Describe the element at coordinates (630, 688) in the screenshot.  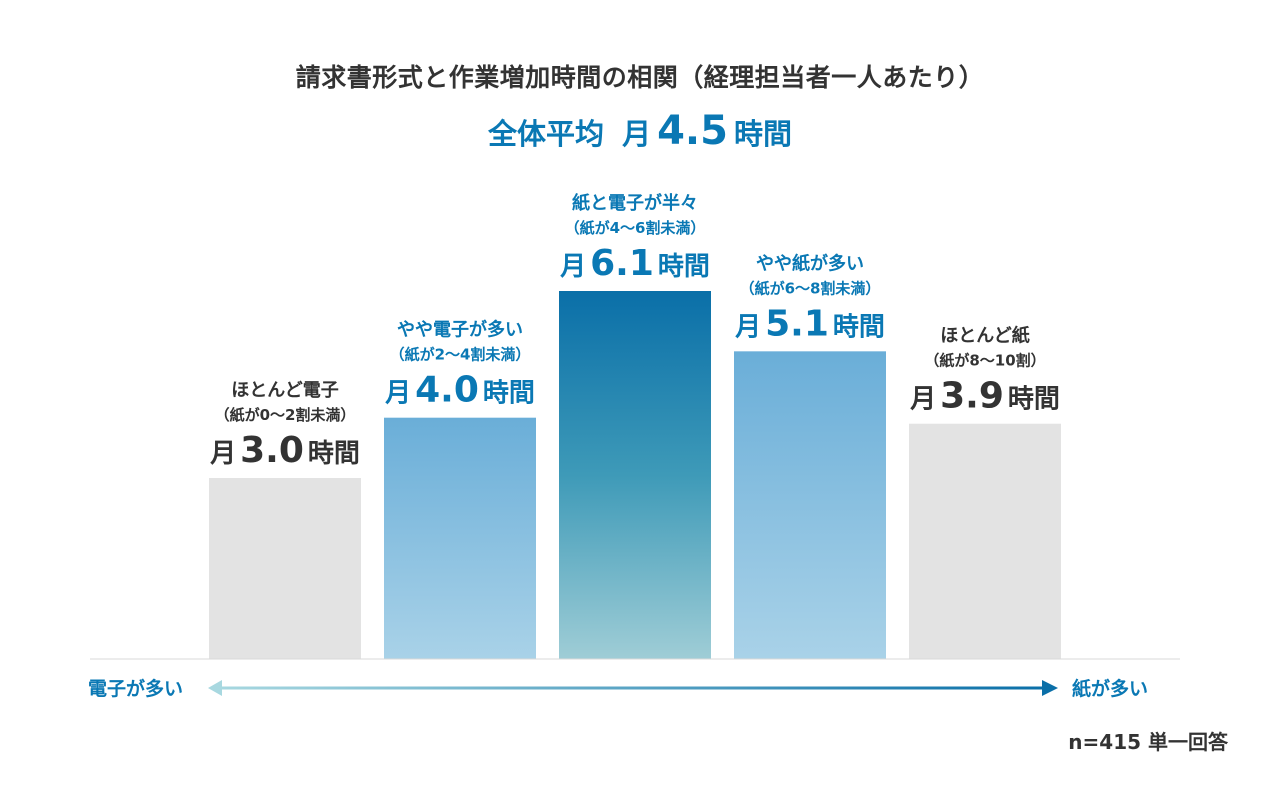
I see `direction-arrow-shaft` at that location.